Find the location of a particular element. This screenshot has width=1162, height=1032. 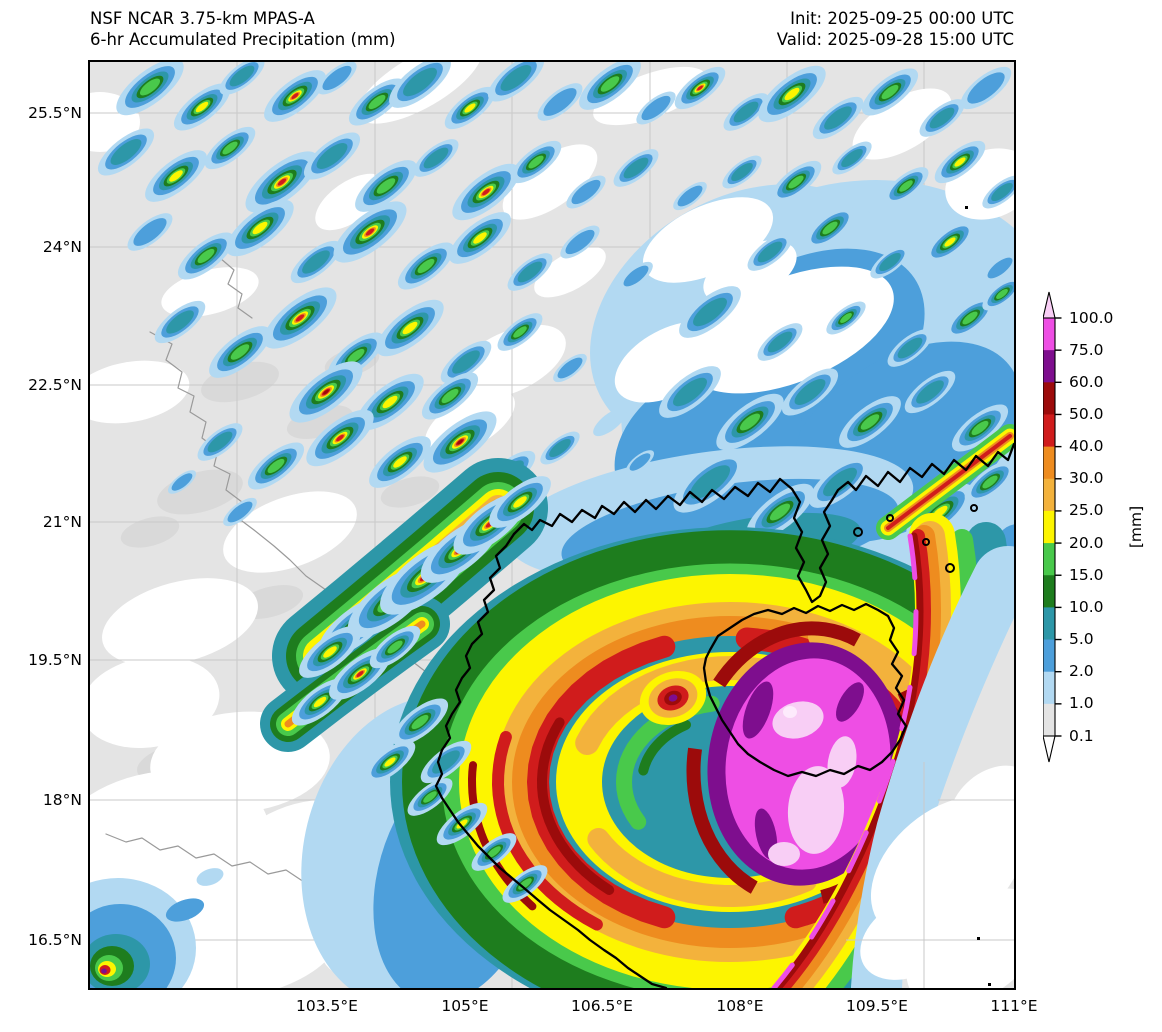

y-tick-label: 24°N is located at coordinates (62, 247).